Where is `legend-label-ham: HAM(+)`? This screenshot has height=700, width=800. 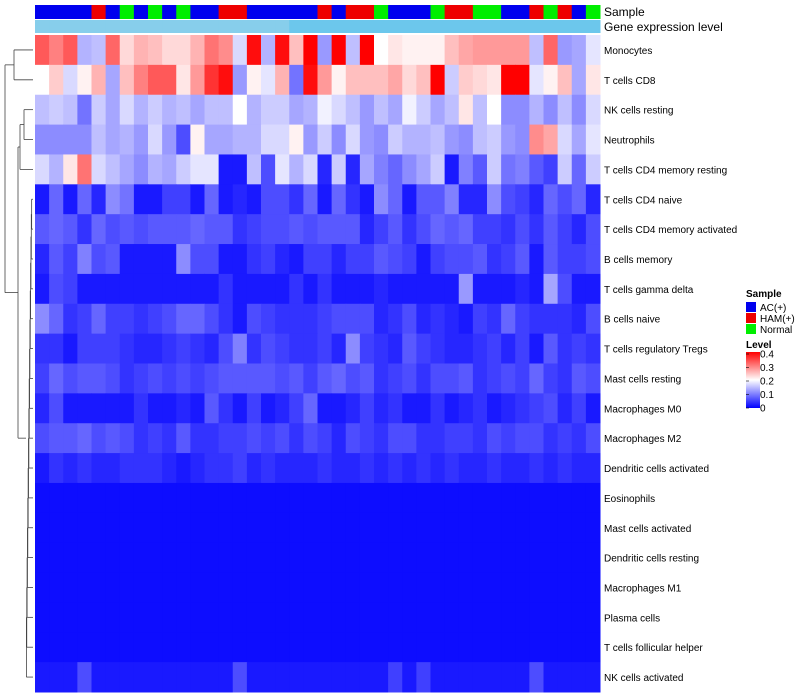
legend-label-ham: HAM(+) is located at coordinates (777, 319).